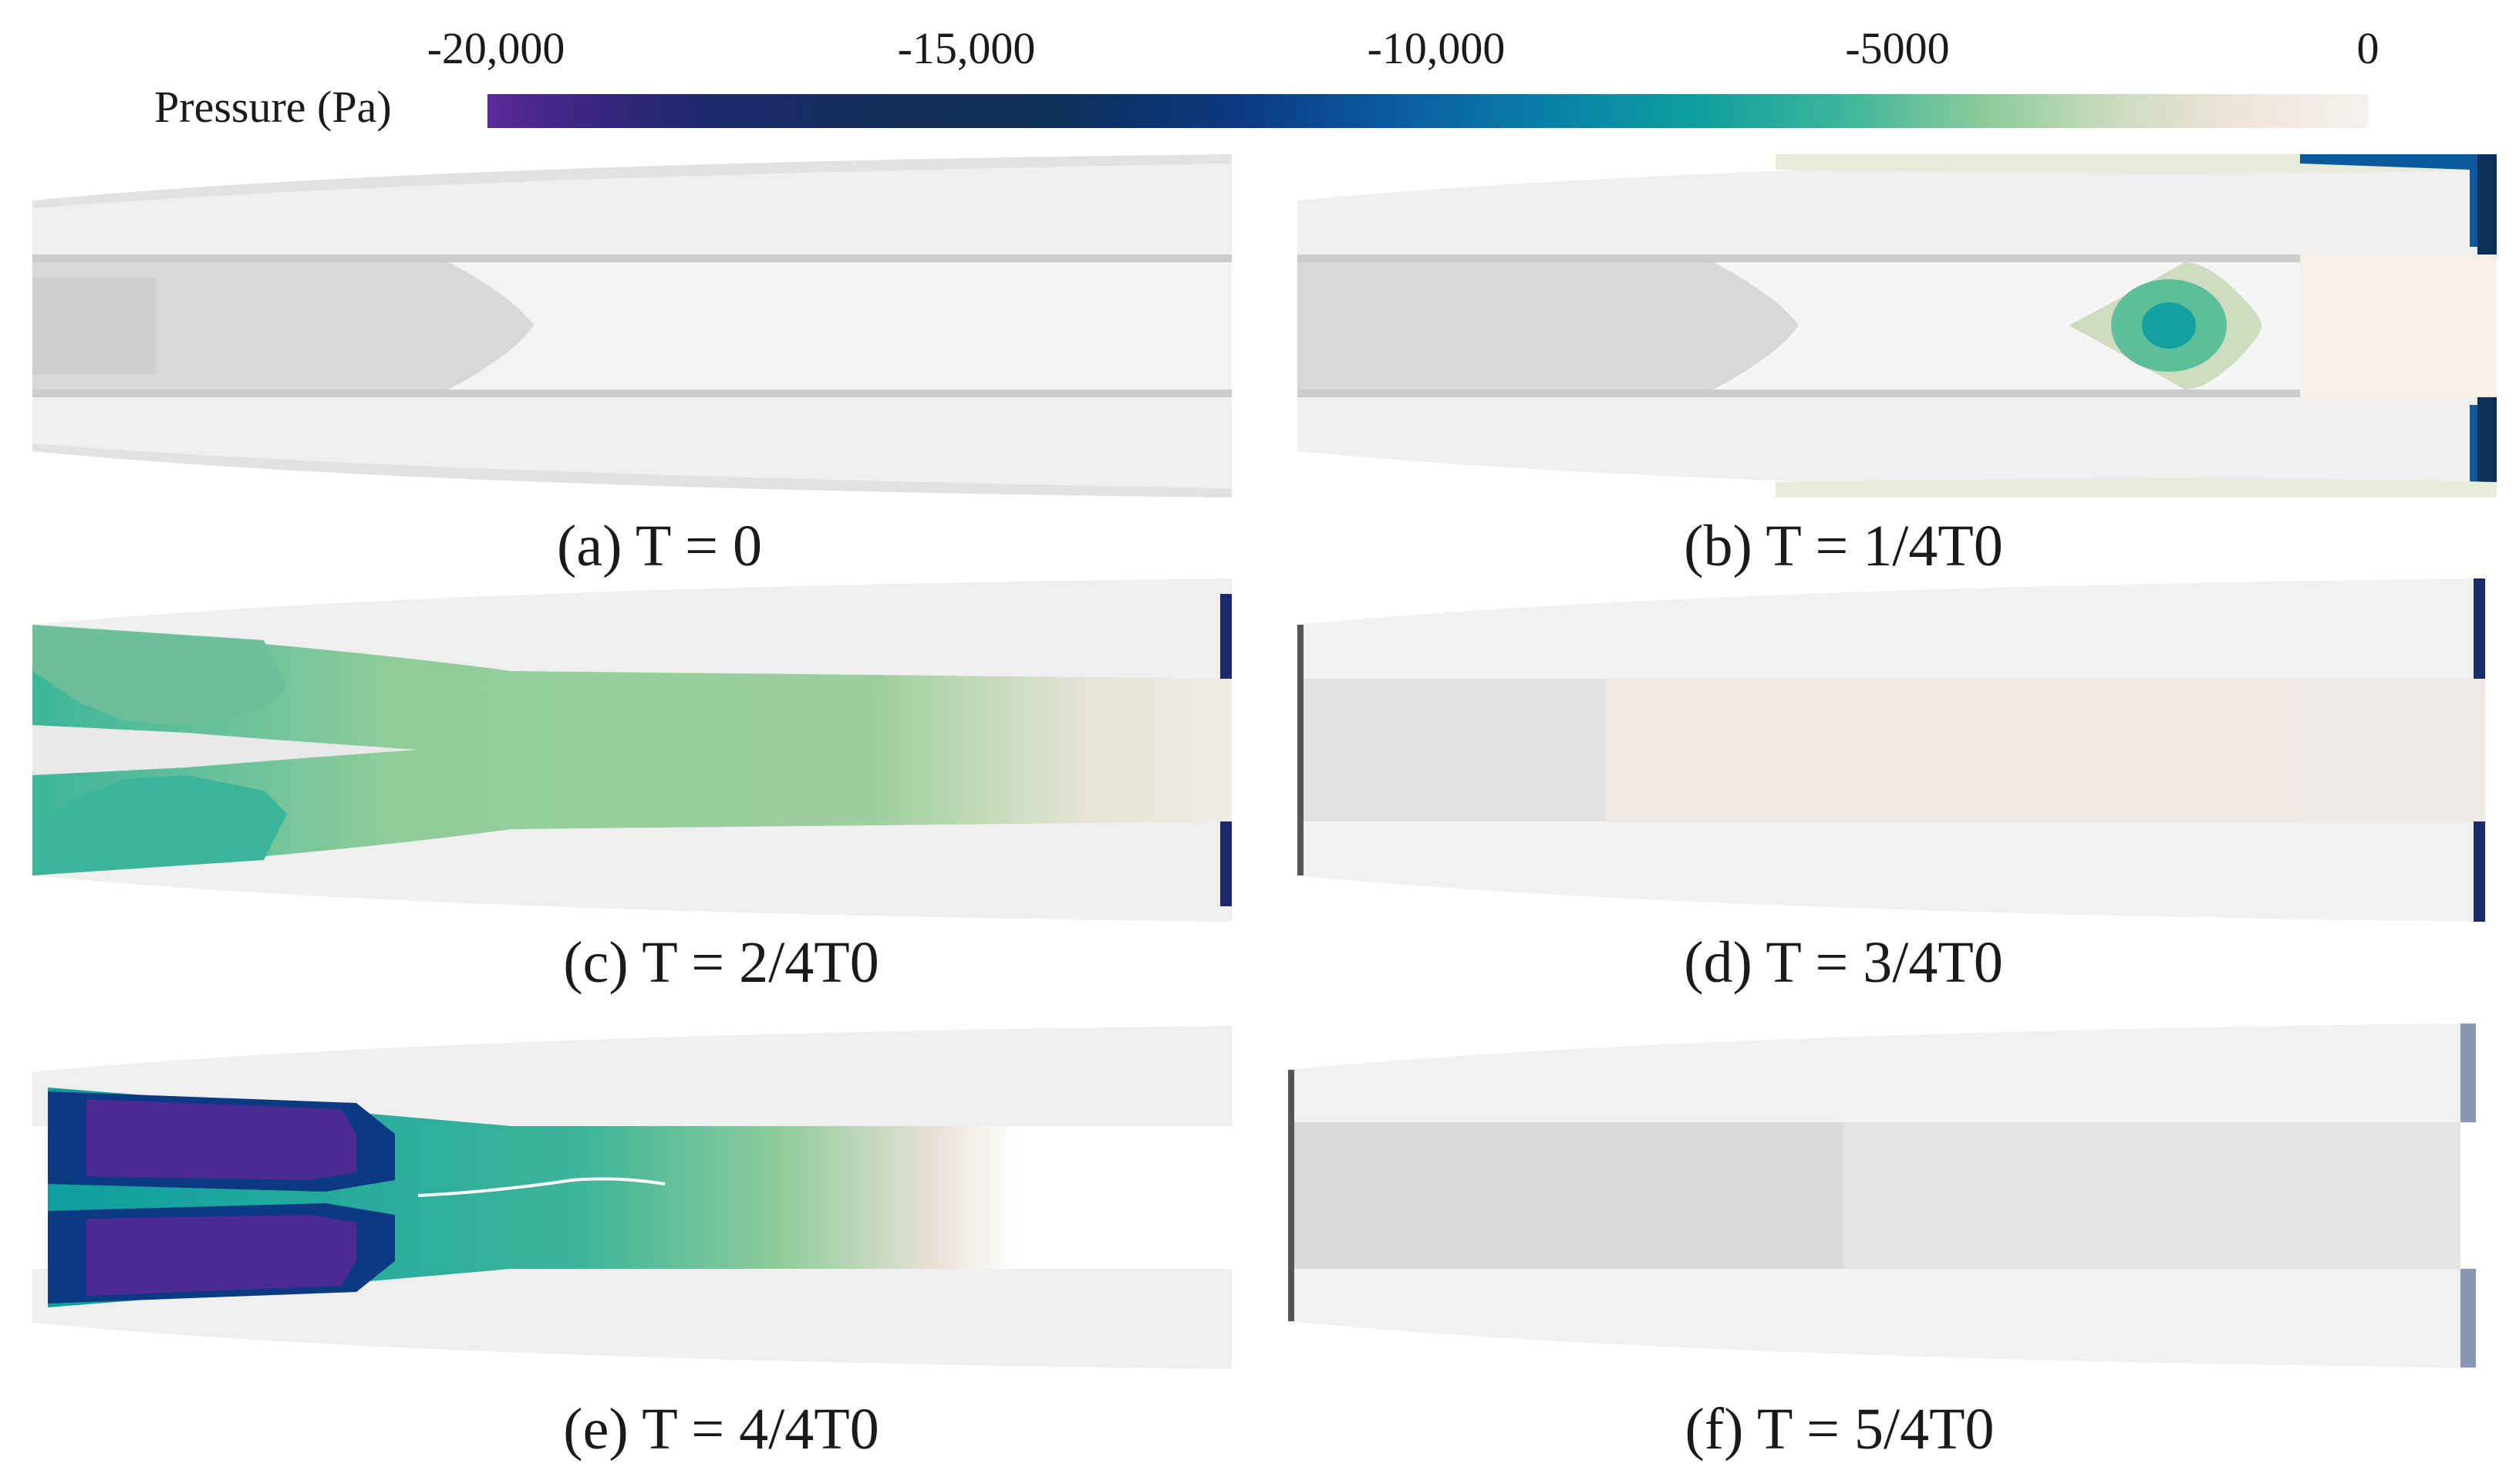 The image size is (2516, 1484). I want to click on colorbar-tick: -5000, so click(1897, 48).